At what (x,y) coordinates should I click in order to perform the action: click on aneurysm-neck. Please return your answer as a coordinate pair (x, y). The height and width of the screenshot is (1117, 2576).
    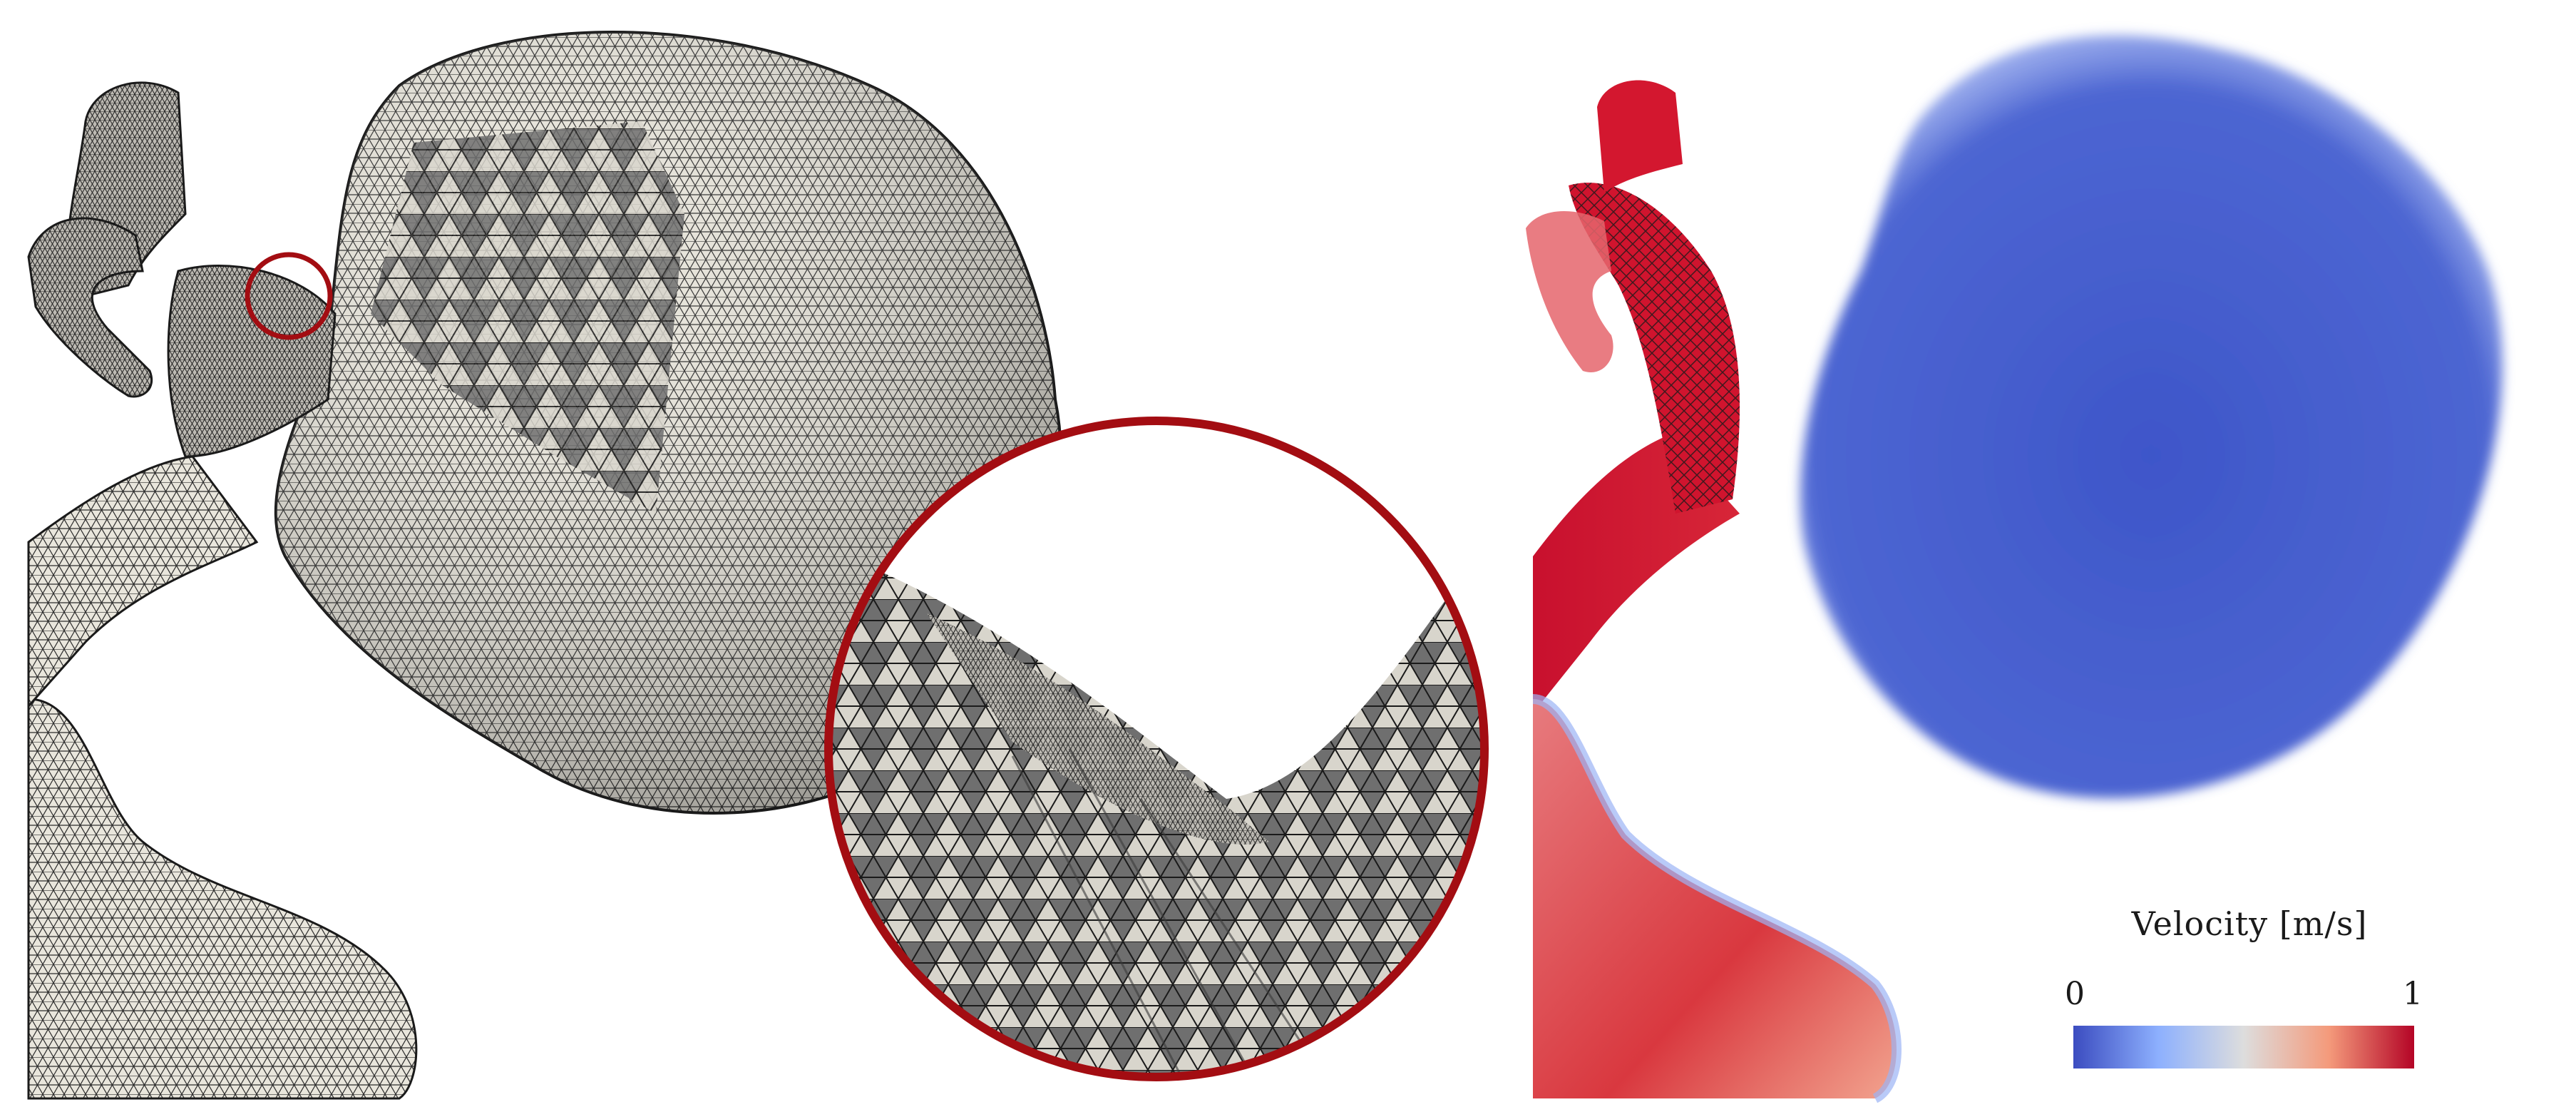
    Looking at the image, I should click on (252, 361).